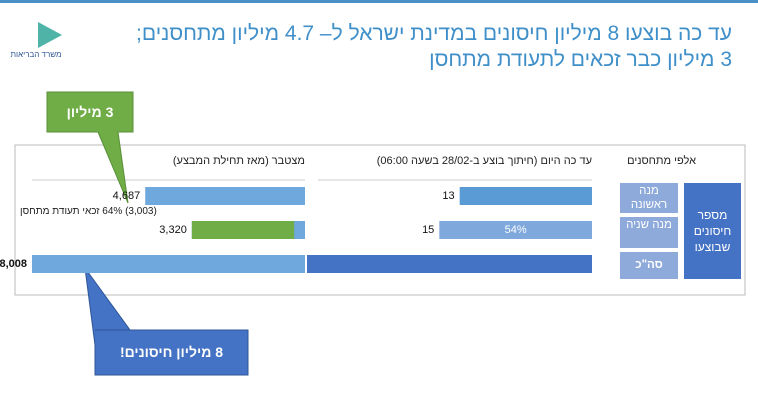 This screenshot has width=758, height=409. I want to click on row-label: מנה שניה, so click(649, 225).